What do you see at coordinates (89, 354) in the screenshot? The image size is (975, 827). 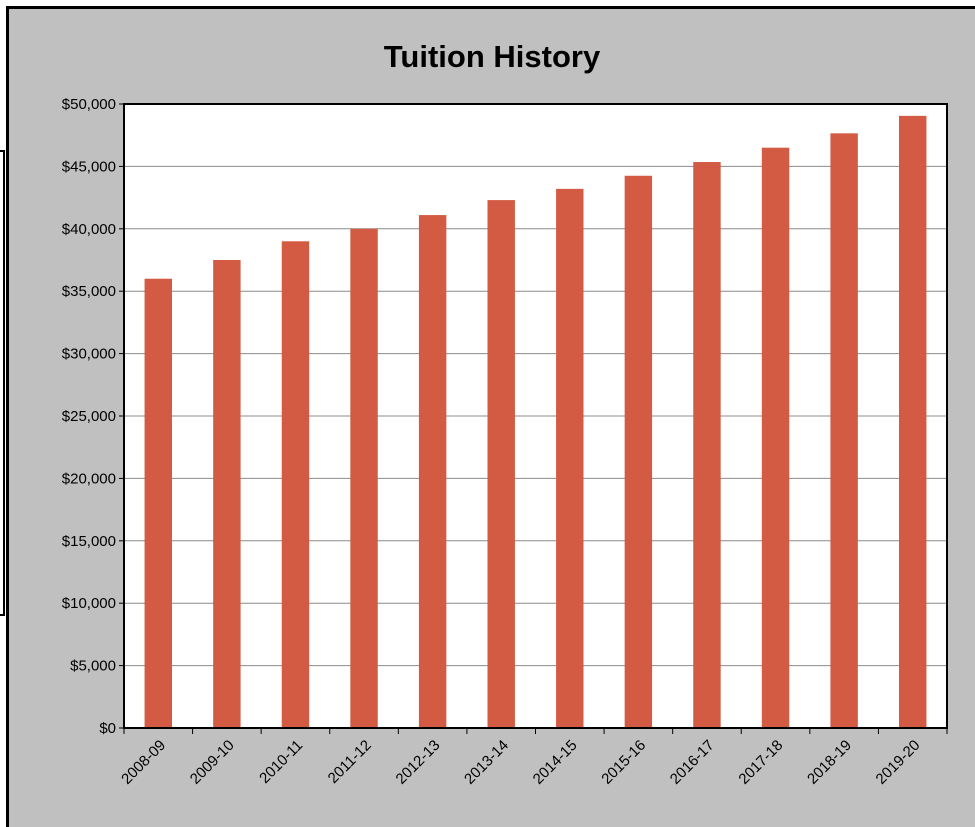 I see `y-tick-label: $30,000` at bounding box center [89, 354].